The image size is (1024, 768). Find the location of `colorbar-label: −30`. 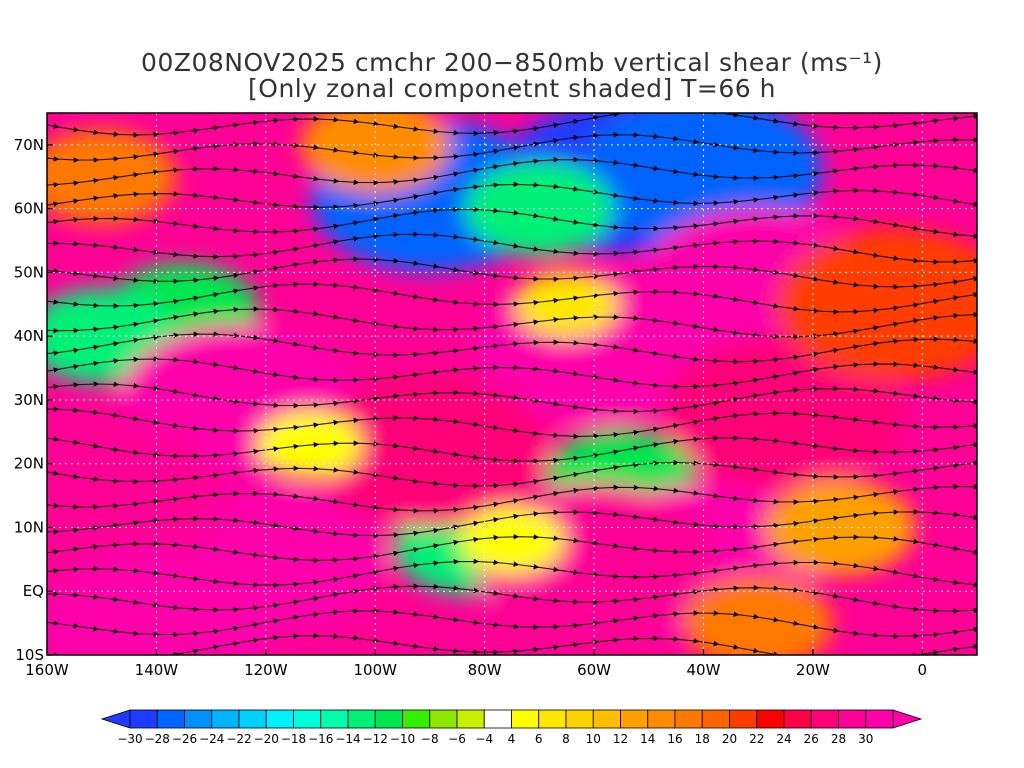

colorbar-label: −30 is located at coordinates (129, 739).